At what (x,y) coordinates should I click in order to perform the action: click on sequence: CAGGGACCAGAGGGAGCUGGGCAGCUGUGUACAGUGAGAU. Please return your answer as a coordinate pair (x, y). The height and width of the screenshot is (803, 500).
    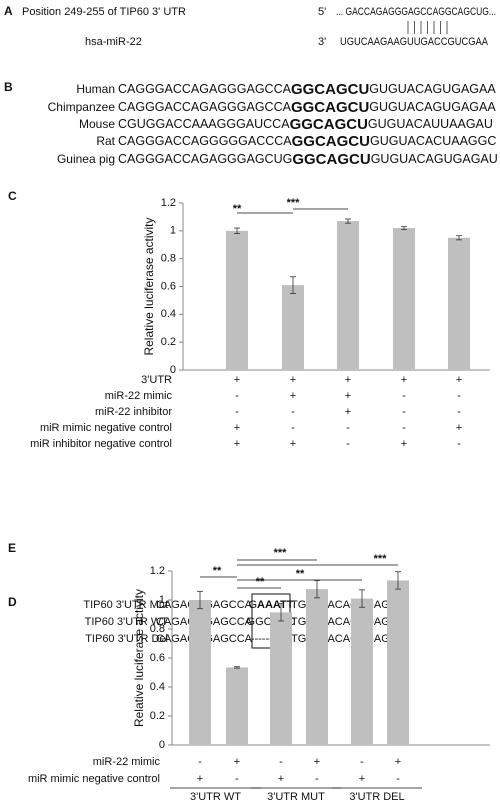
    Looking at the image, I should click on (308, 159).